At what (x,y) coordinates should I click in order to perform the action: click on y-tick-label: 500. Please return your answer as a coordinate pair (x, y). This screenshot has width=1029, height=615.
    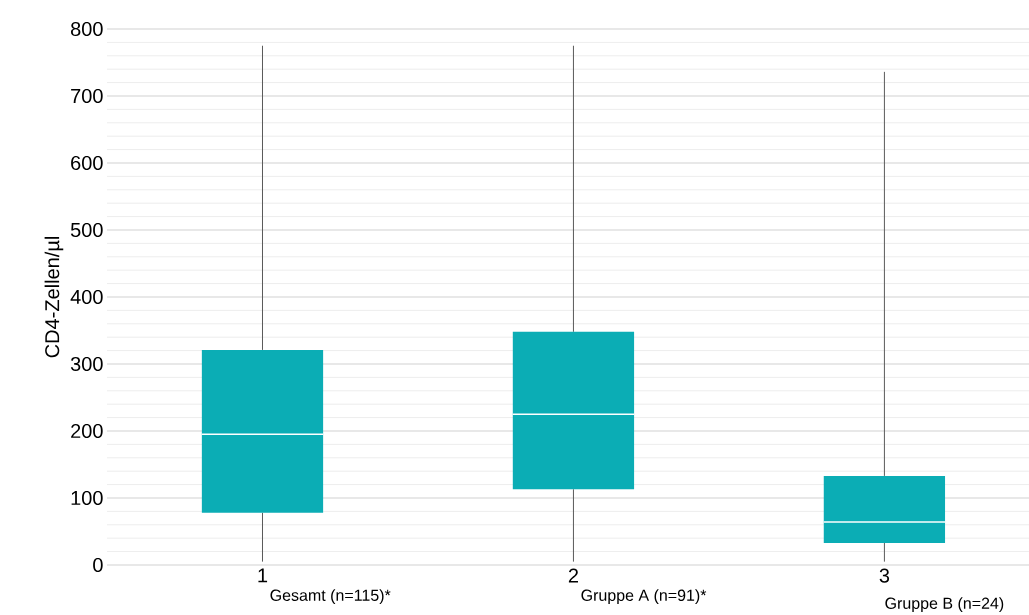
    Looking at the image, I should click on (86, 230).